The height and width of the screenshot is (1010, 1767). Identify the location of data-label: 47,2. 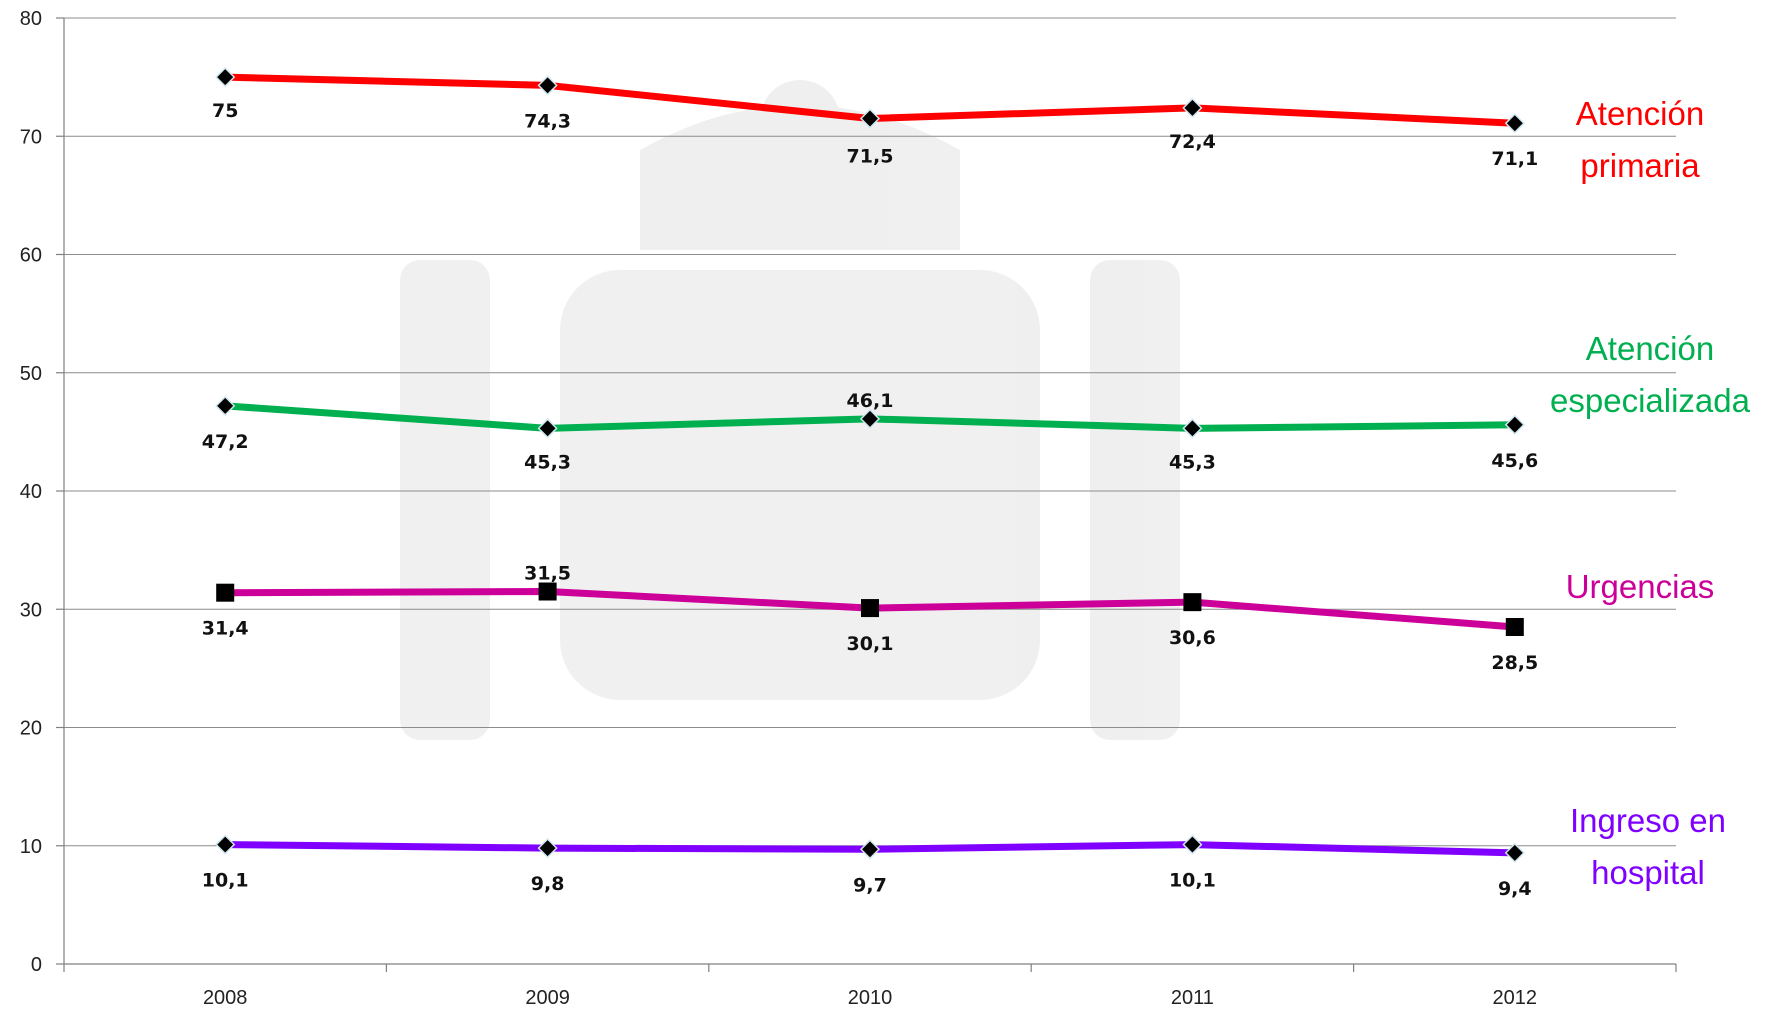
(225, 442).